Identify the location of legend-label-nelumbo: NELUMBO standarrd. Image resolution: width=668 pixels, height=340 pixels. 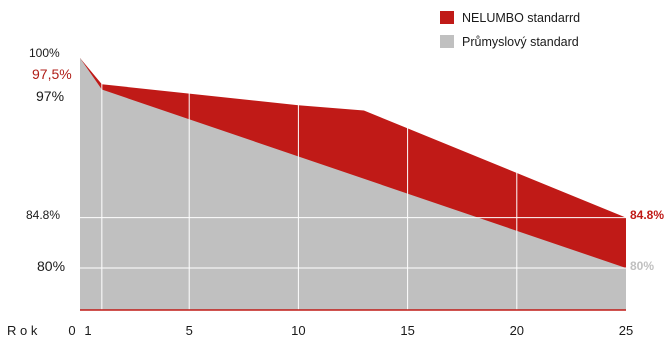
(521, 18).